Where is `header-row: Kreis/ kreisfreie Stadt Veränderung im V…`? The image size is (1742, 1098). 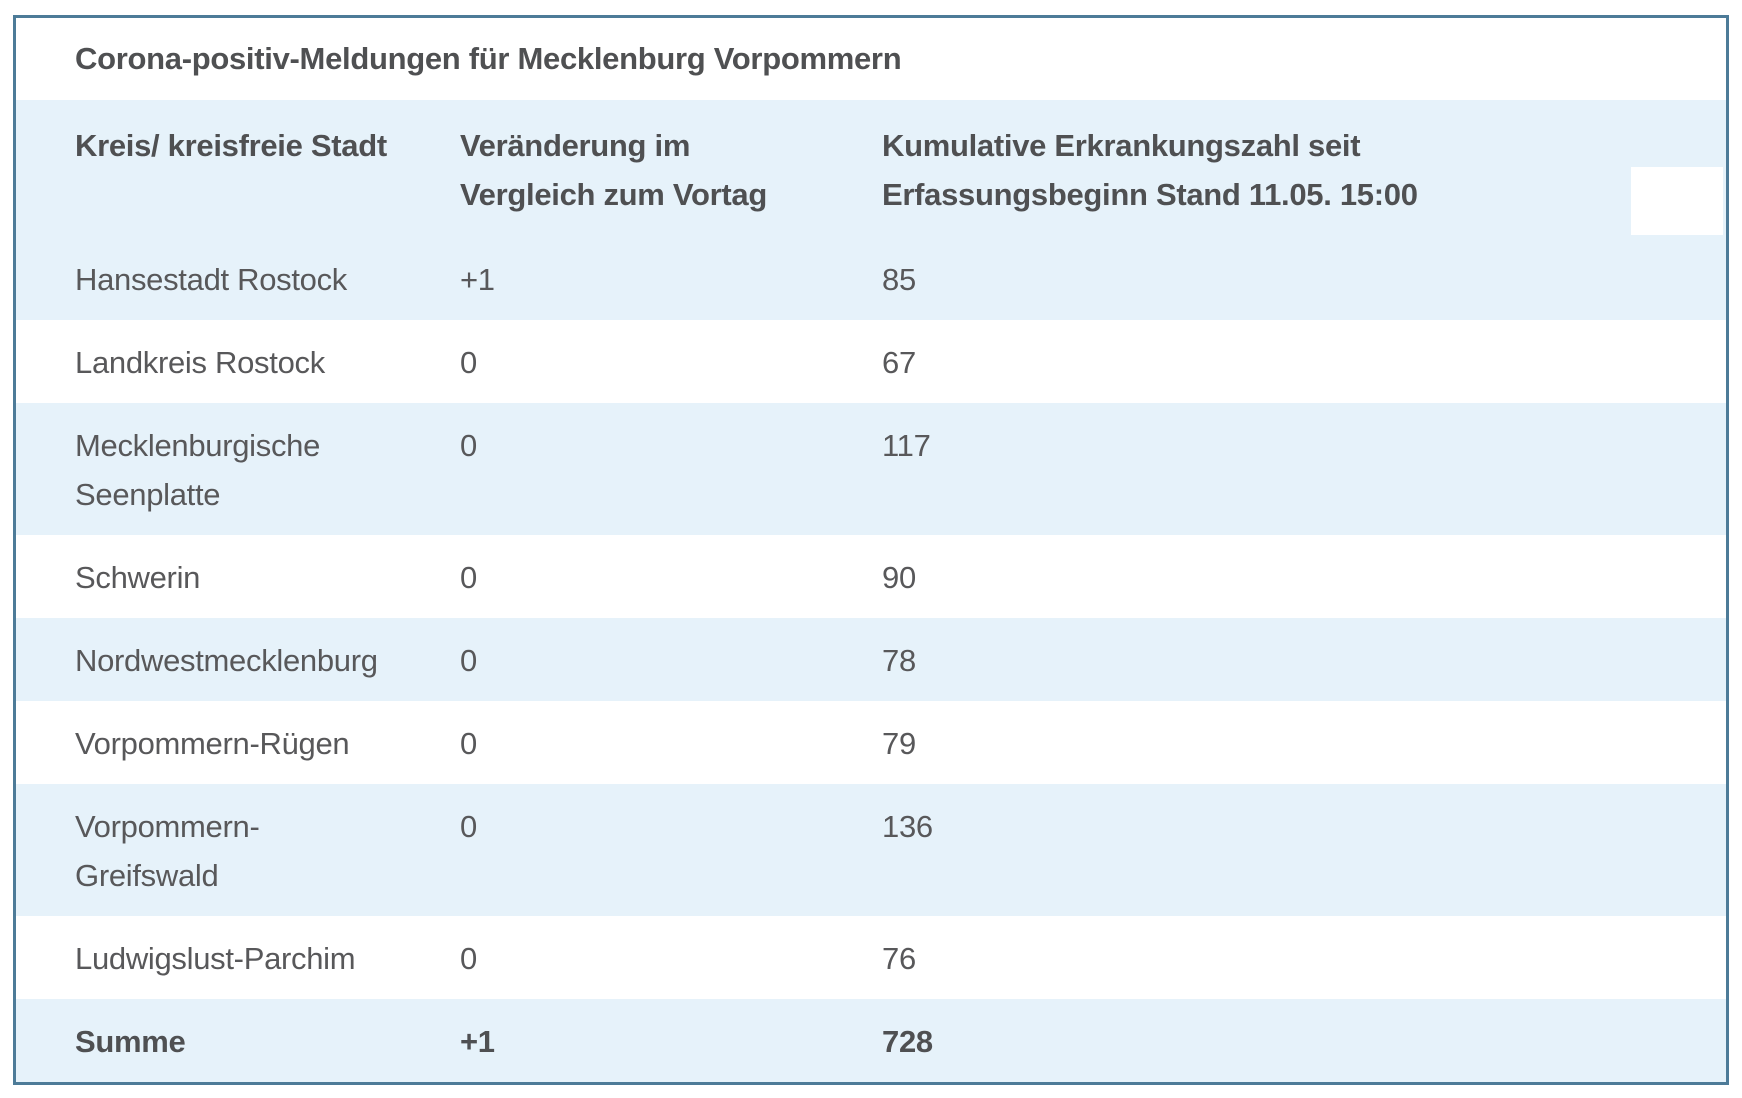 header-row: Kreis/ kreisfreie Stadt Veränderung im V… is located at coordinates (871, 168).